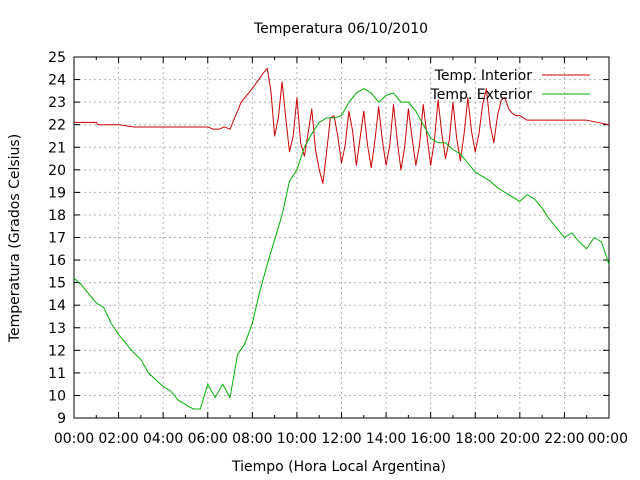 The width and height of the screenshot is (640, 480). I want to click on y-tick-label: 15, so click(57, 284).